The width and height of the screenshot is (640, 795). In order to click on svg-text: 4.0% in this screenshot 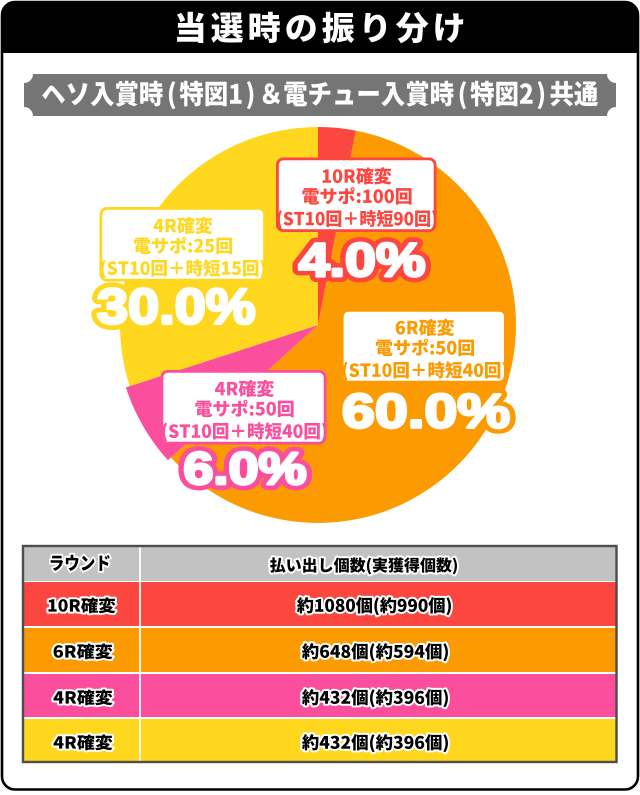, I will do `click(362, 259)`.